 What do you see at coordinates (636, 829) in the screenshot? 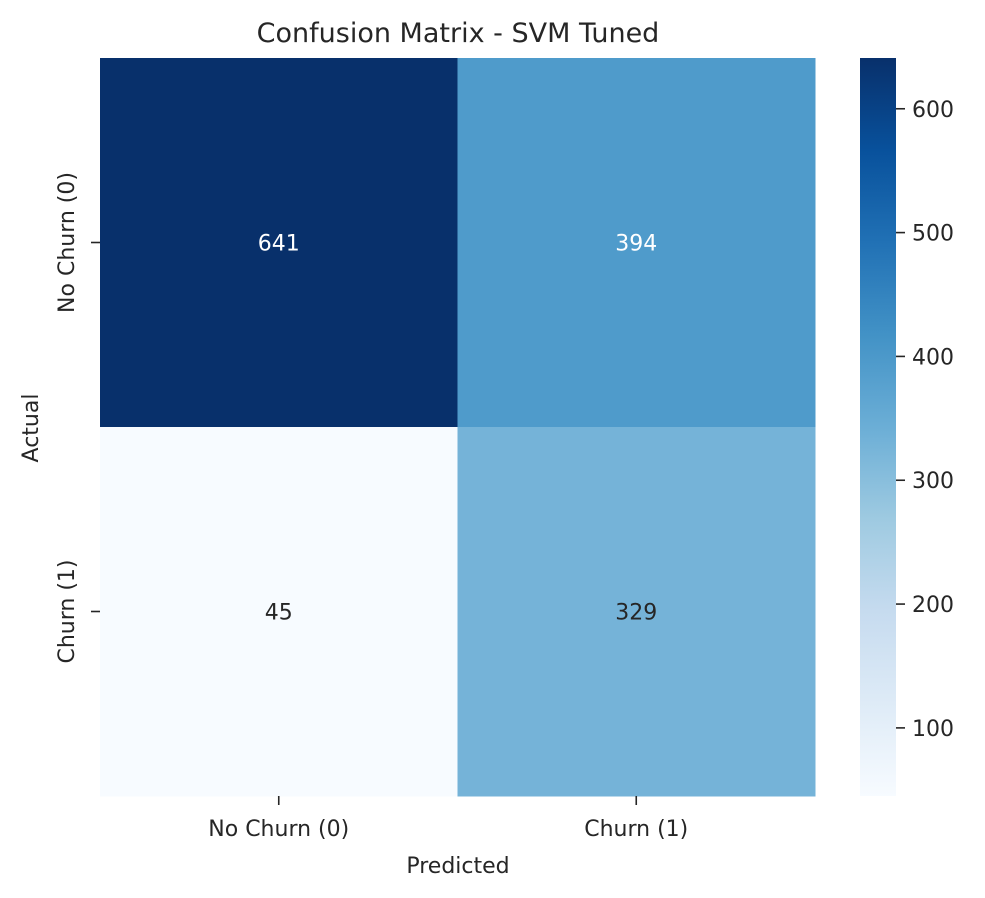
I see `x-tick-label: Churn (1)` at bounding box center [636, 829].